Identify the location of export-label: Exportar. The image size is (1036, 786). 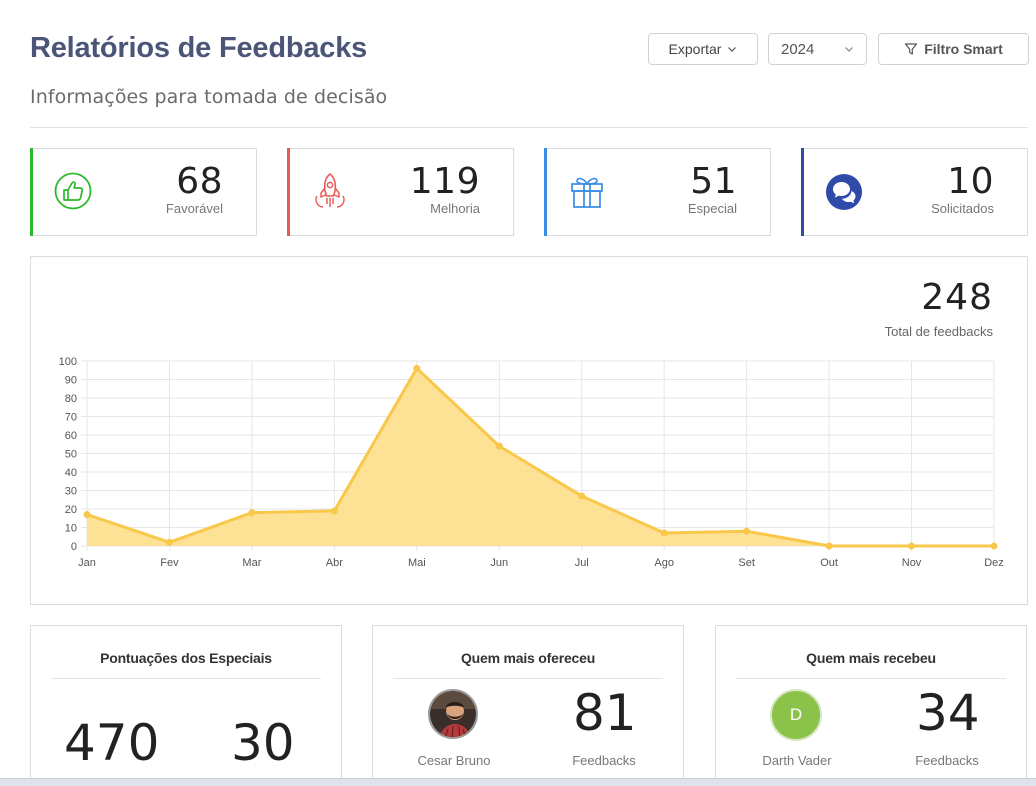
(695, 49).